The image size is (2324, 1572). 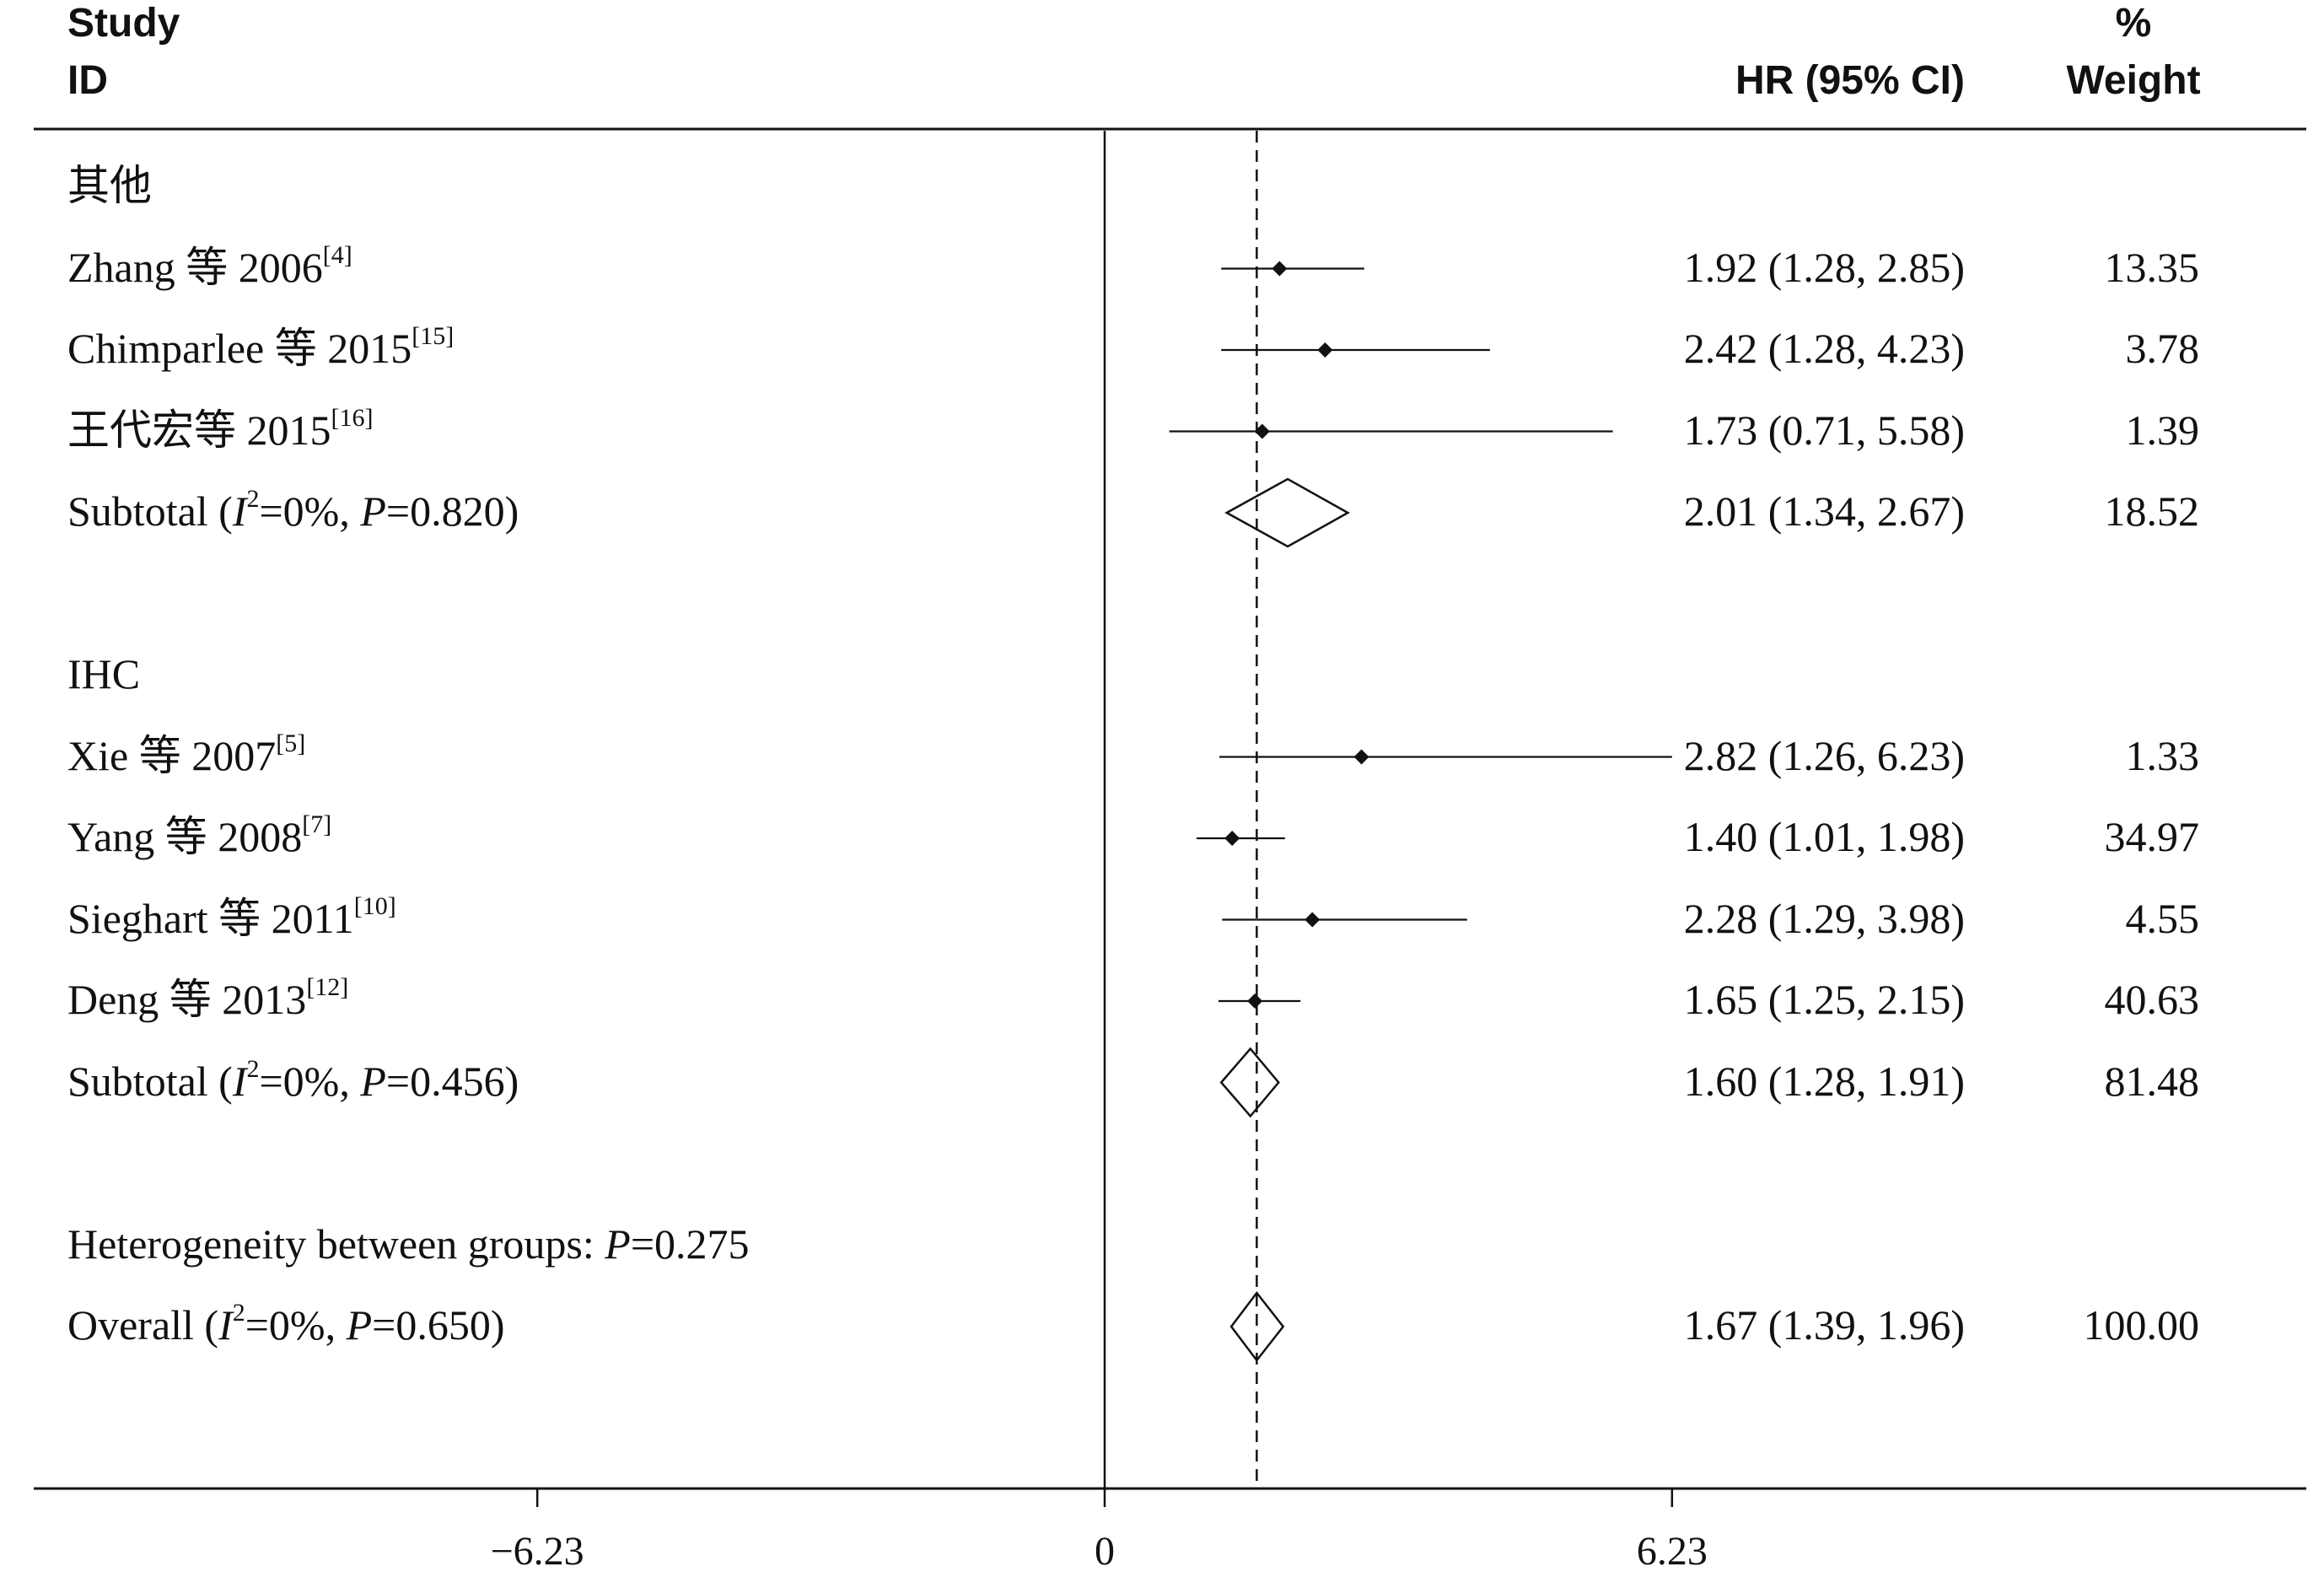 I want to click on hr-ci-value: 2.28 (1.29, 3.98), so click(x=1824, y=918).